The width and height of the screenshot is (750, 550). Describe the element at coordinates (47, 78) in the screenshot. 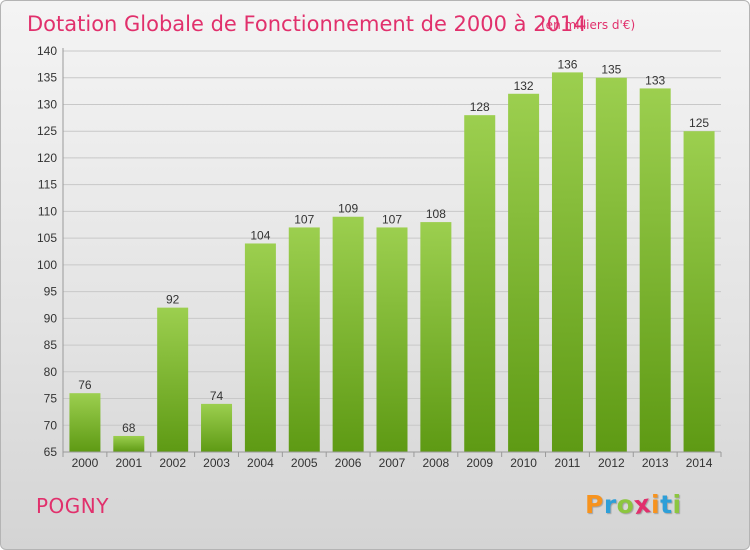

I see `y-tick-label: 135` at that location.